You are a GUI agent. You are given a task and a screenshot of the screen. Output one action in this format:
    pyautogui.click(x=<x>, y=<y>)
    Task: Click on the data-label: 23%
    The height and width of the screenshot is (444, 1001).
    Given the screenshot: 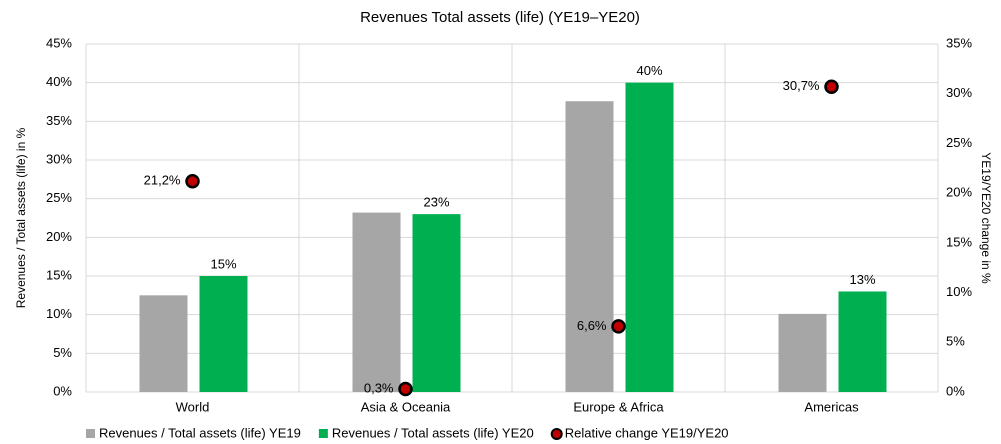 What is the action you would take?
    pyautogui.click(x=436, y=202)
    